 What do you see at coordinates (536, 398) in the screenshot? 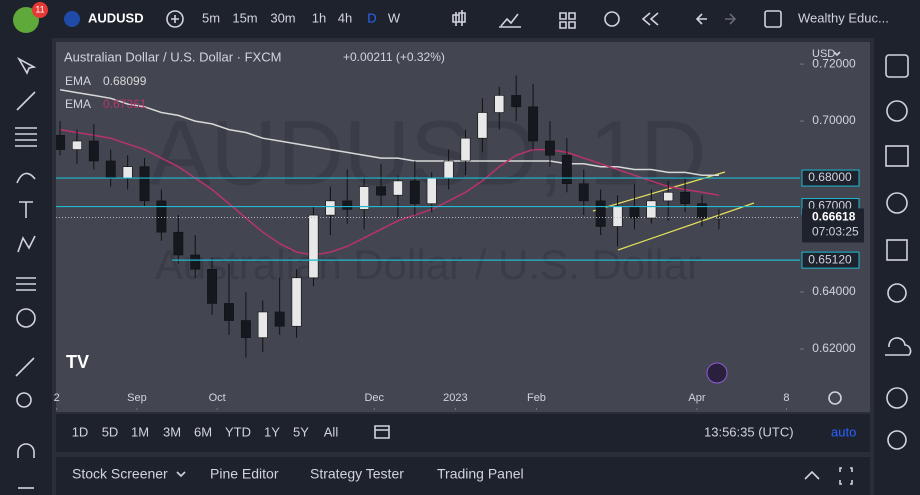
I see `x-tick-label: Feb` at bounding box center [536, 398].